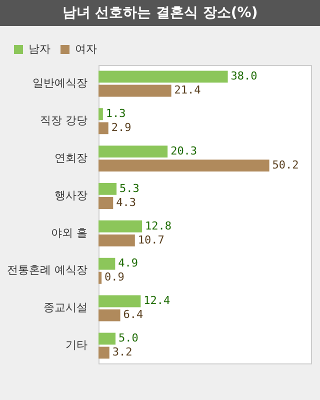  What do you see at coordinates (121, 127) in the screenshot?
I see `data-label: 2.9` at bounding box center [121, 127].